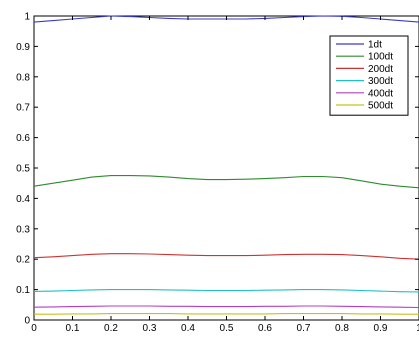 The image size is (419, 338). I want to click on y-tick-label: 1, so click(27, 17).